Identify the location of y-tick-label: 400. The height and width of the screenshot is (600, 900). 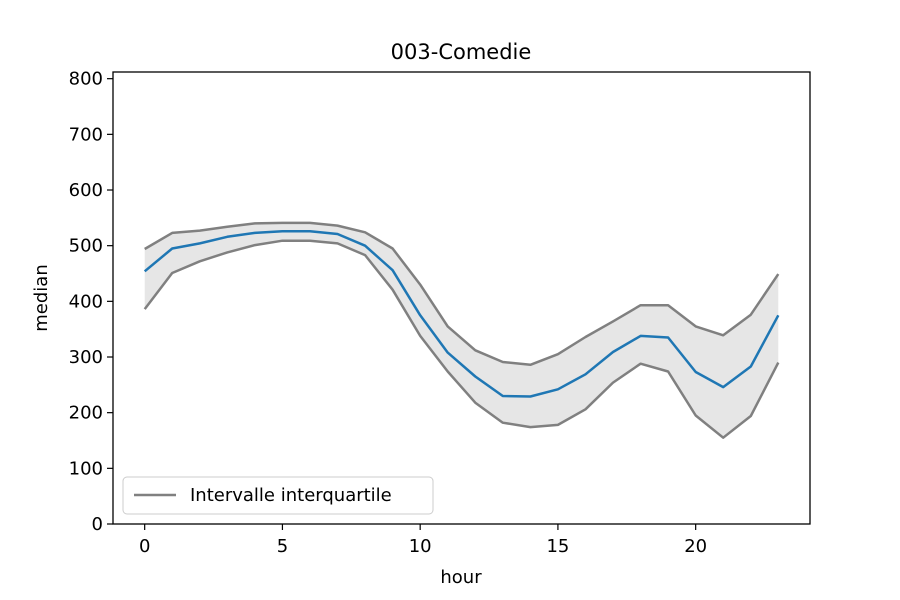
(86, 301).